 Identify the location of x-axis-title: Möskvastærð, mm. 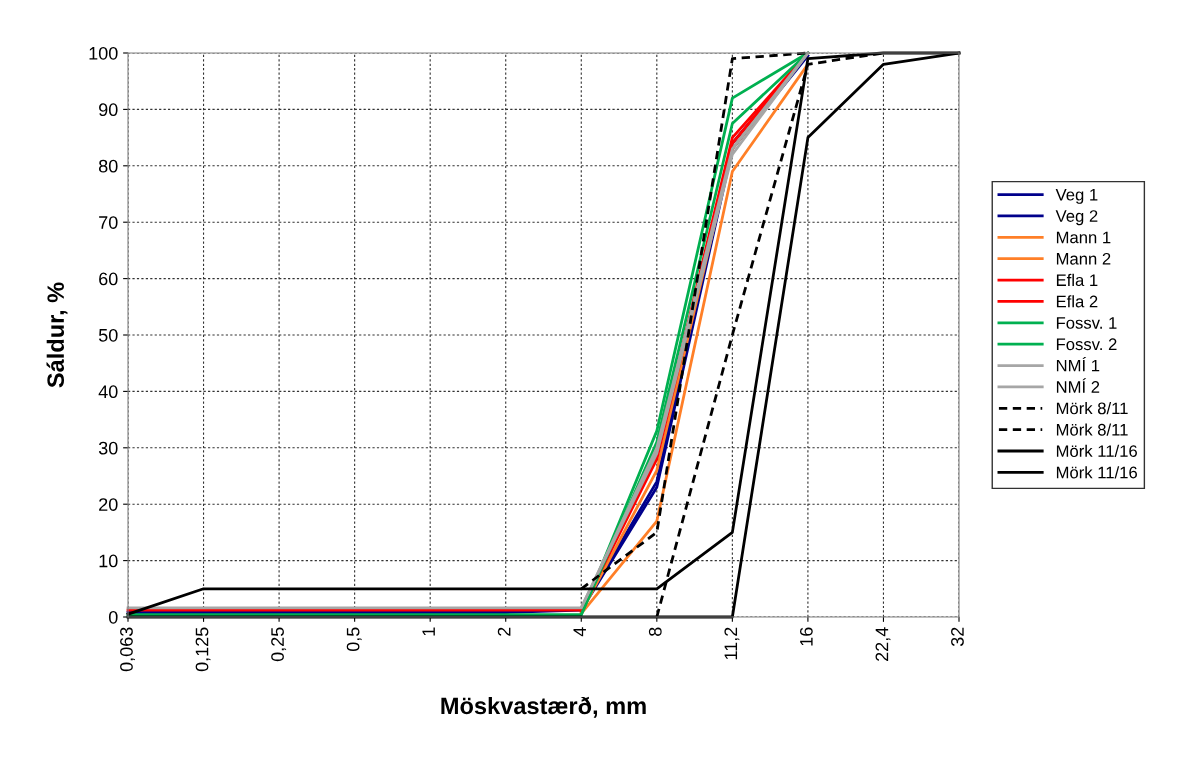
(543, 707).